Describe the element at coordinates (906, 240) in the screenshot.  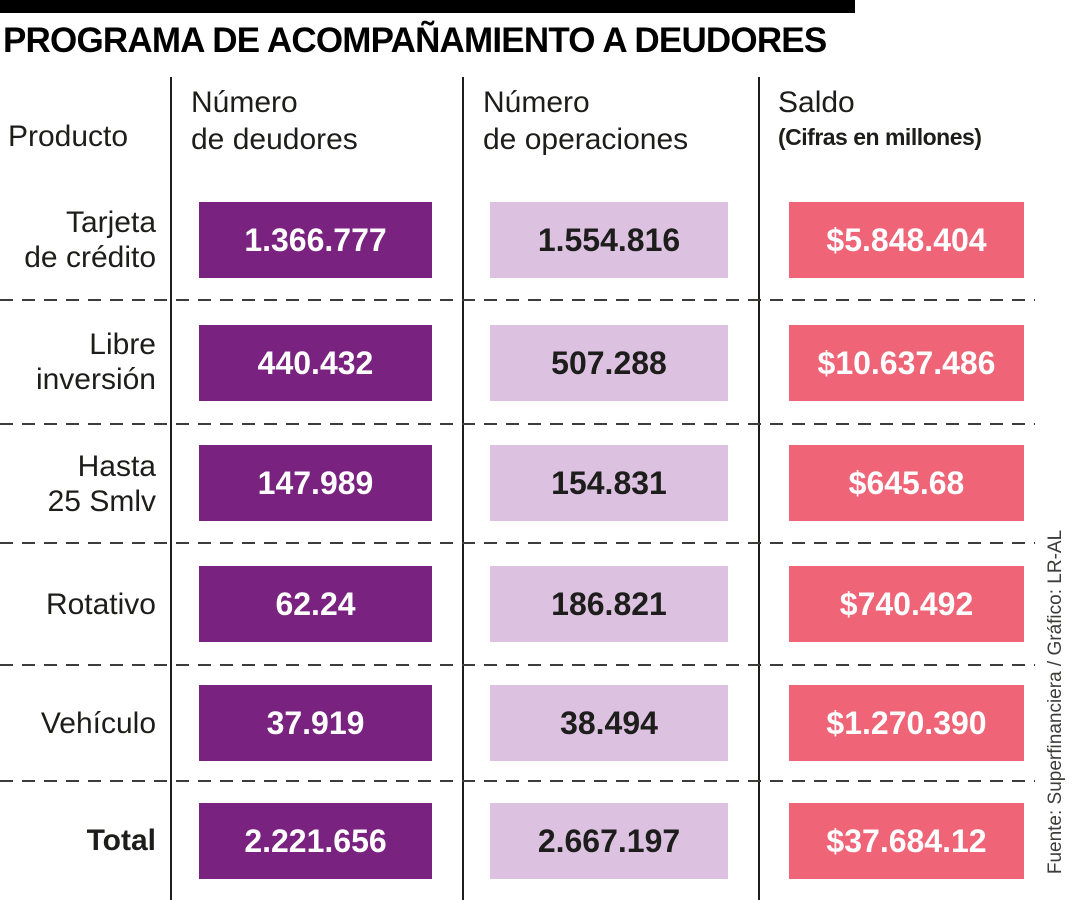
I see `balance-value-box: $5.848.404` at that location.